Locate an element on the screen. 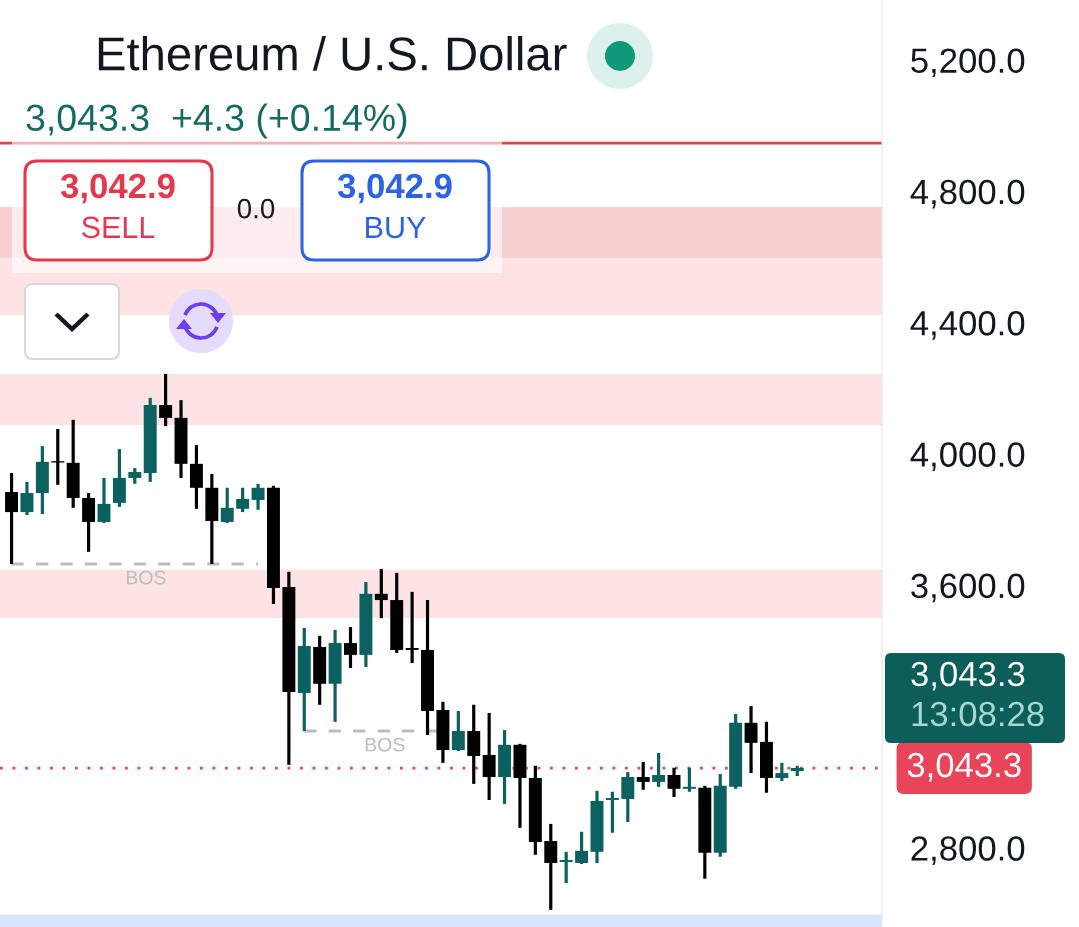 The height and width of the screenshot is (927, 1079). y-tick-label: 4,400.0 is located at coordinates (967, 325).